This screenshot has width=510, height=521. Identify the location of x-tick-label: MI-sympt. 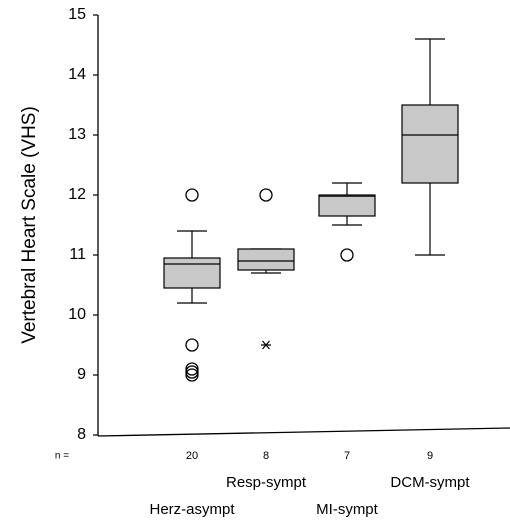
(347, 509).